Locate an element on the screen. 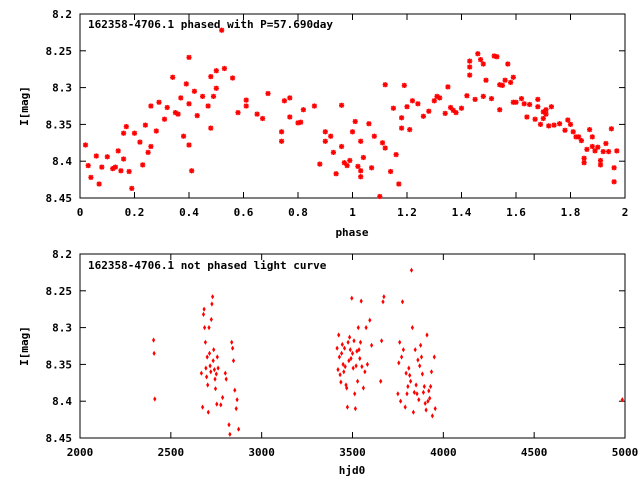 The width and height of the screenshot is (640, 484). y-tick-label: 8.35 is located at coordinates (59, 124).